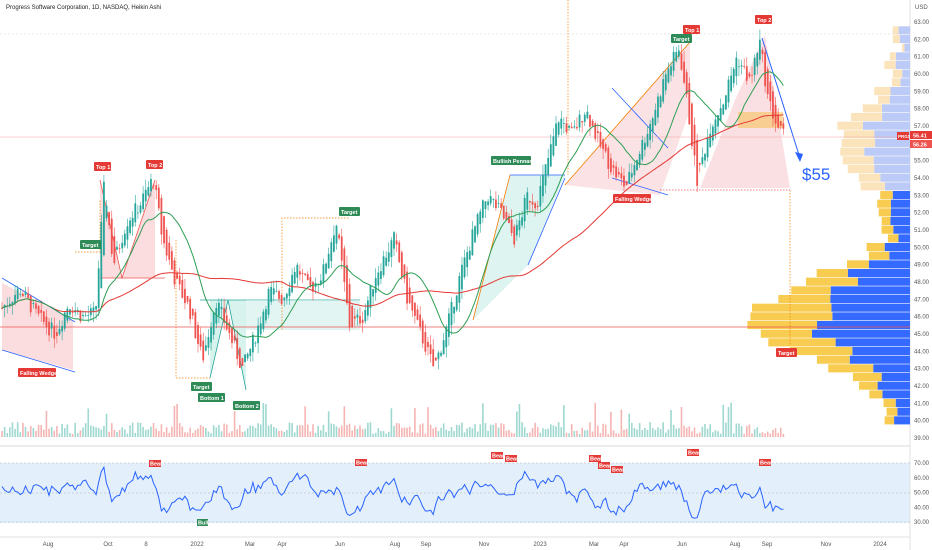 The height and width of the screenshot is (550, 932). Describe the element at coordinates (760, 120) in the screenshot. I see `resistance-box` at that location.